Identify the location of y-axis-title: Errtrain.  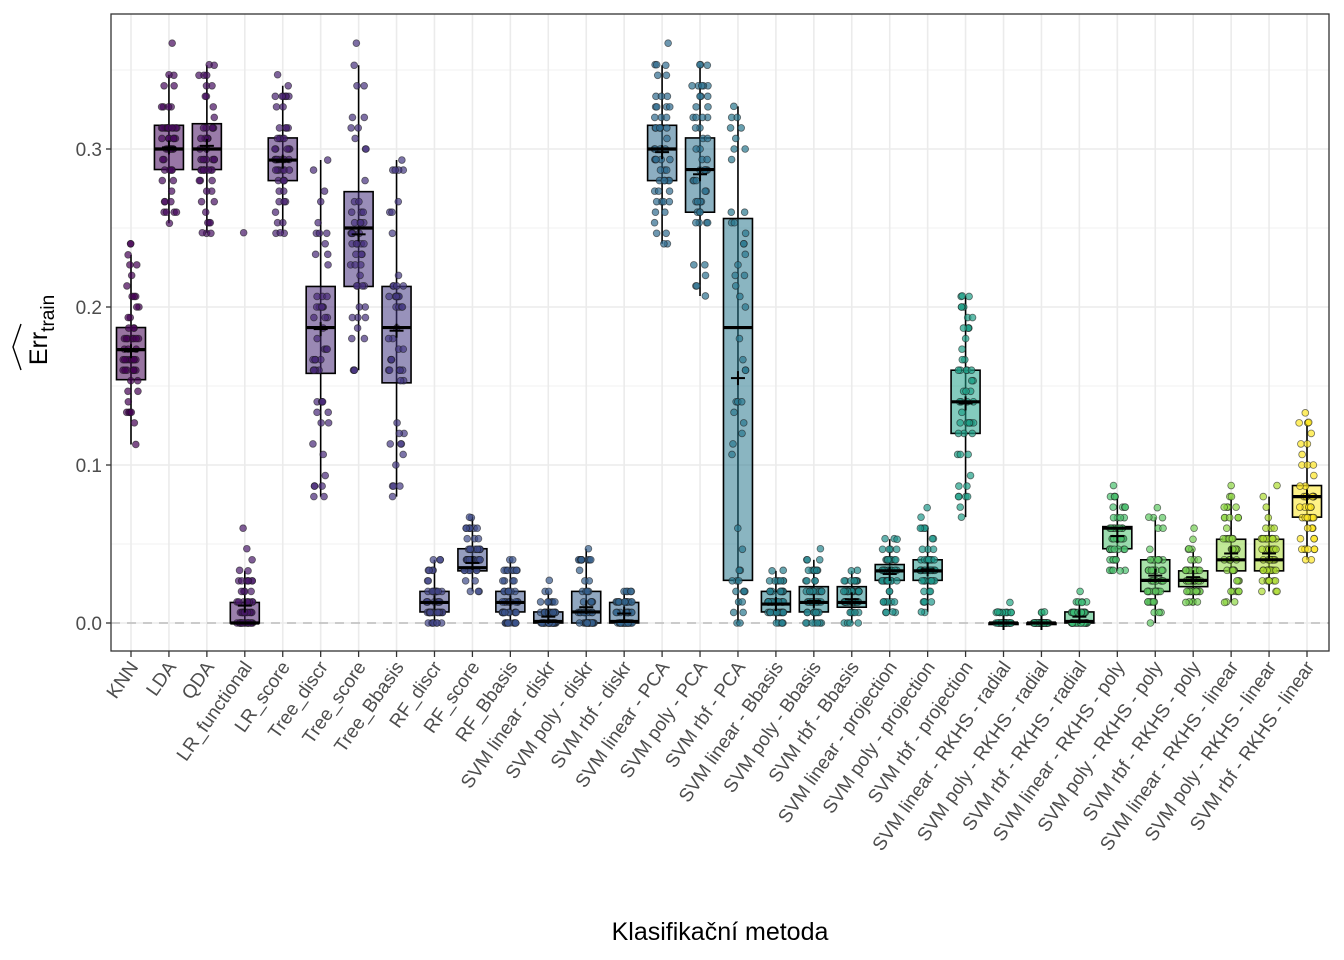
(35, 333).